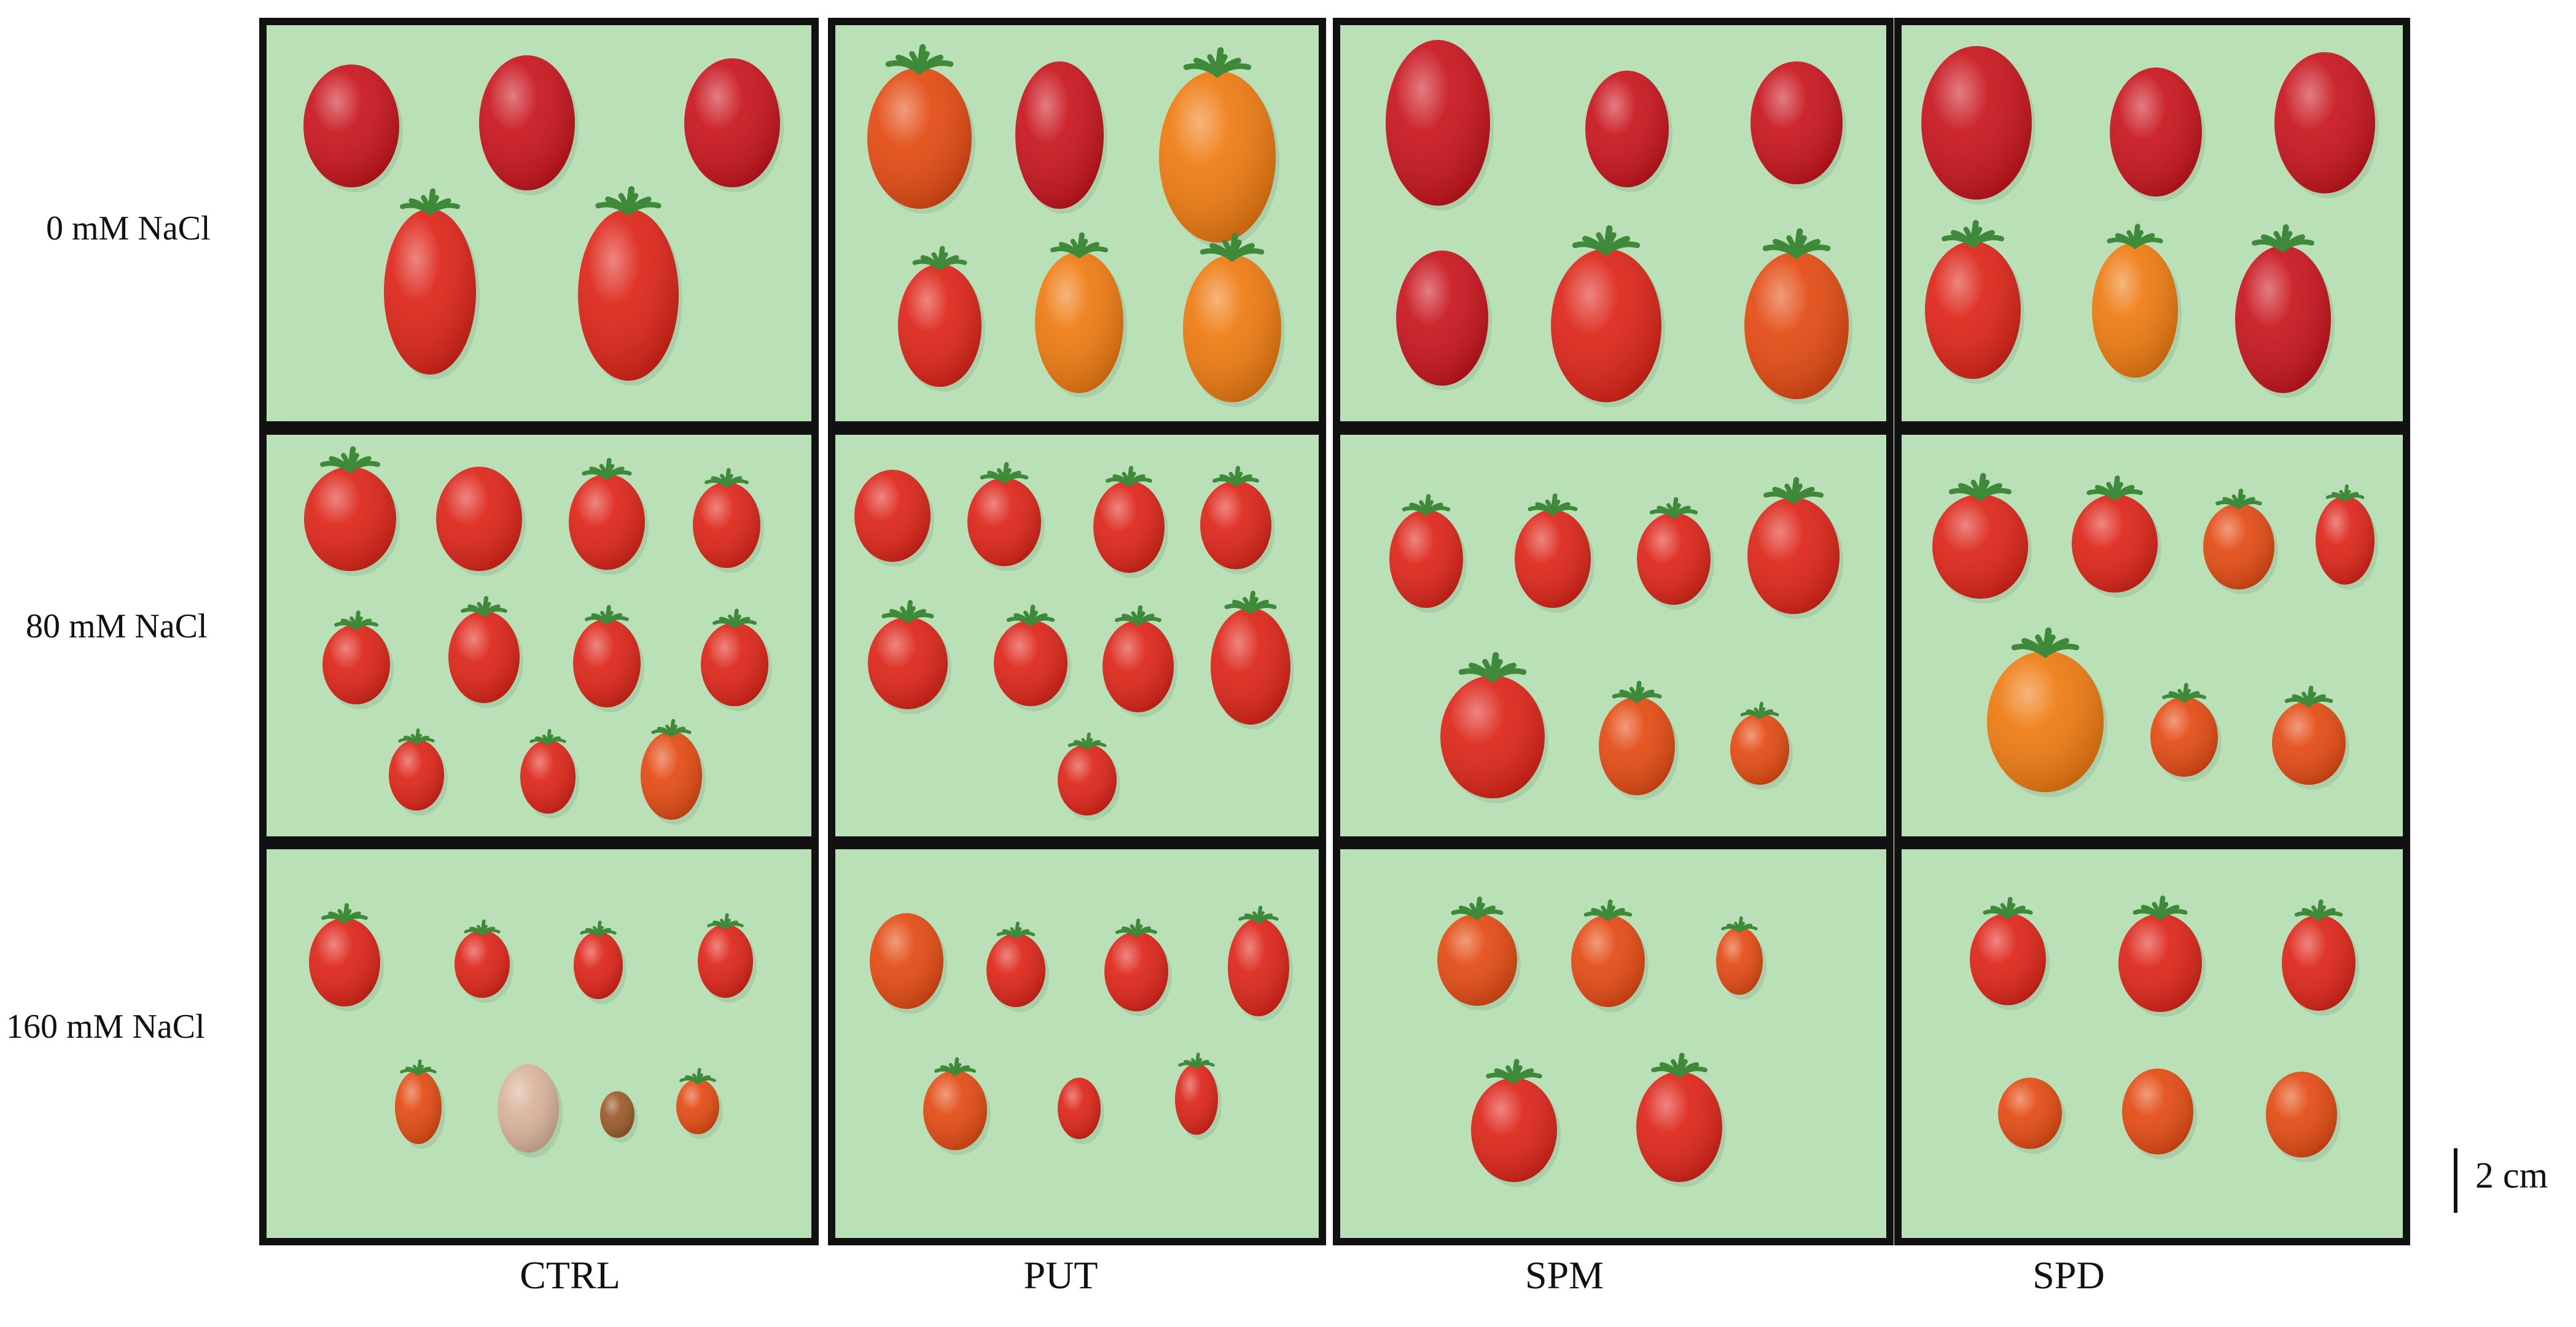 The height and width of the screenshot is (1327, 2576). I want to click on column-label-ctrl: CTRL, so click(570, 1275).